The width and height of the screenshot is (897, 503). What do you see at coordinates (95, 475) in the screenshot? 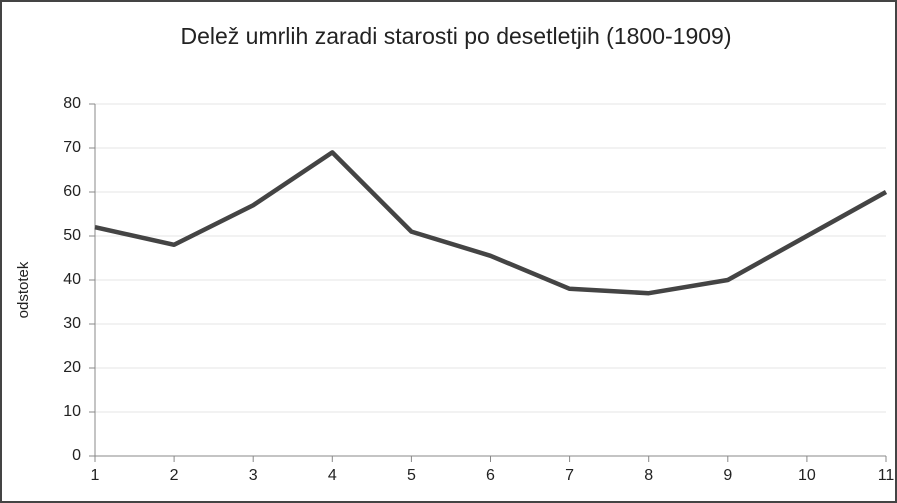
I see `x-tick-label: 1` at bounding box center [95, 475].